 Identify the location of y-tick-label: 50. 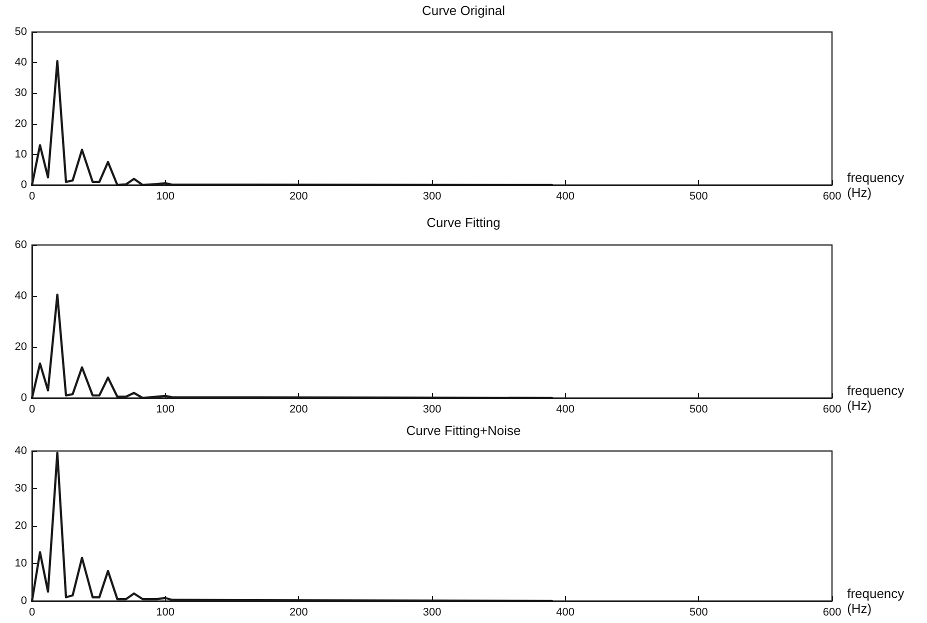
(20, 32).